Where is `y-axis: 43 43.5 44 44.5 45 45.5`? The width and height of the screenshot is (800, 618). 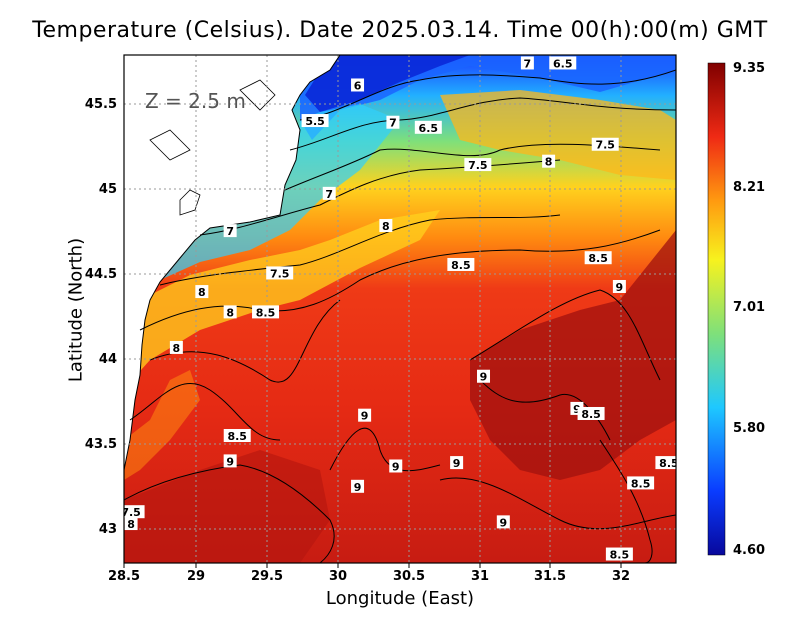 y-axis: 43 43.5 44 44.5 45 45.5 is located at coordinates (101, 317).